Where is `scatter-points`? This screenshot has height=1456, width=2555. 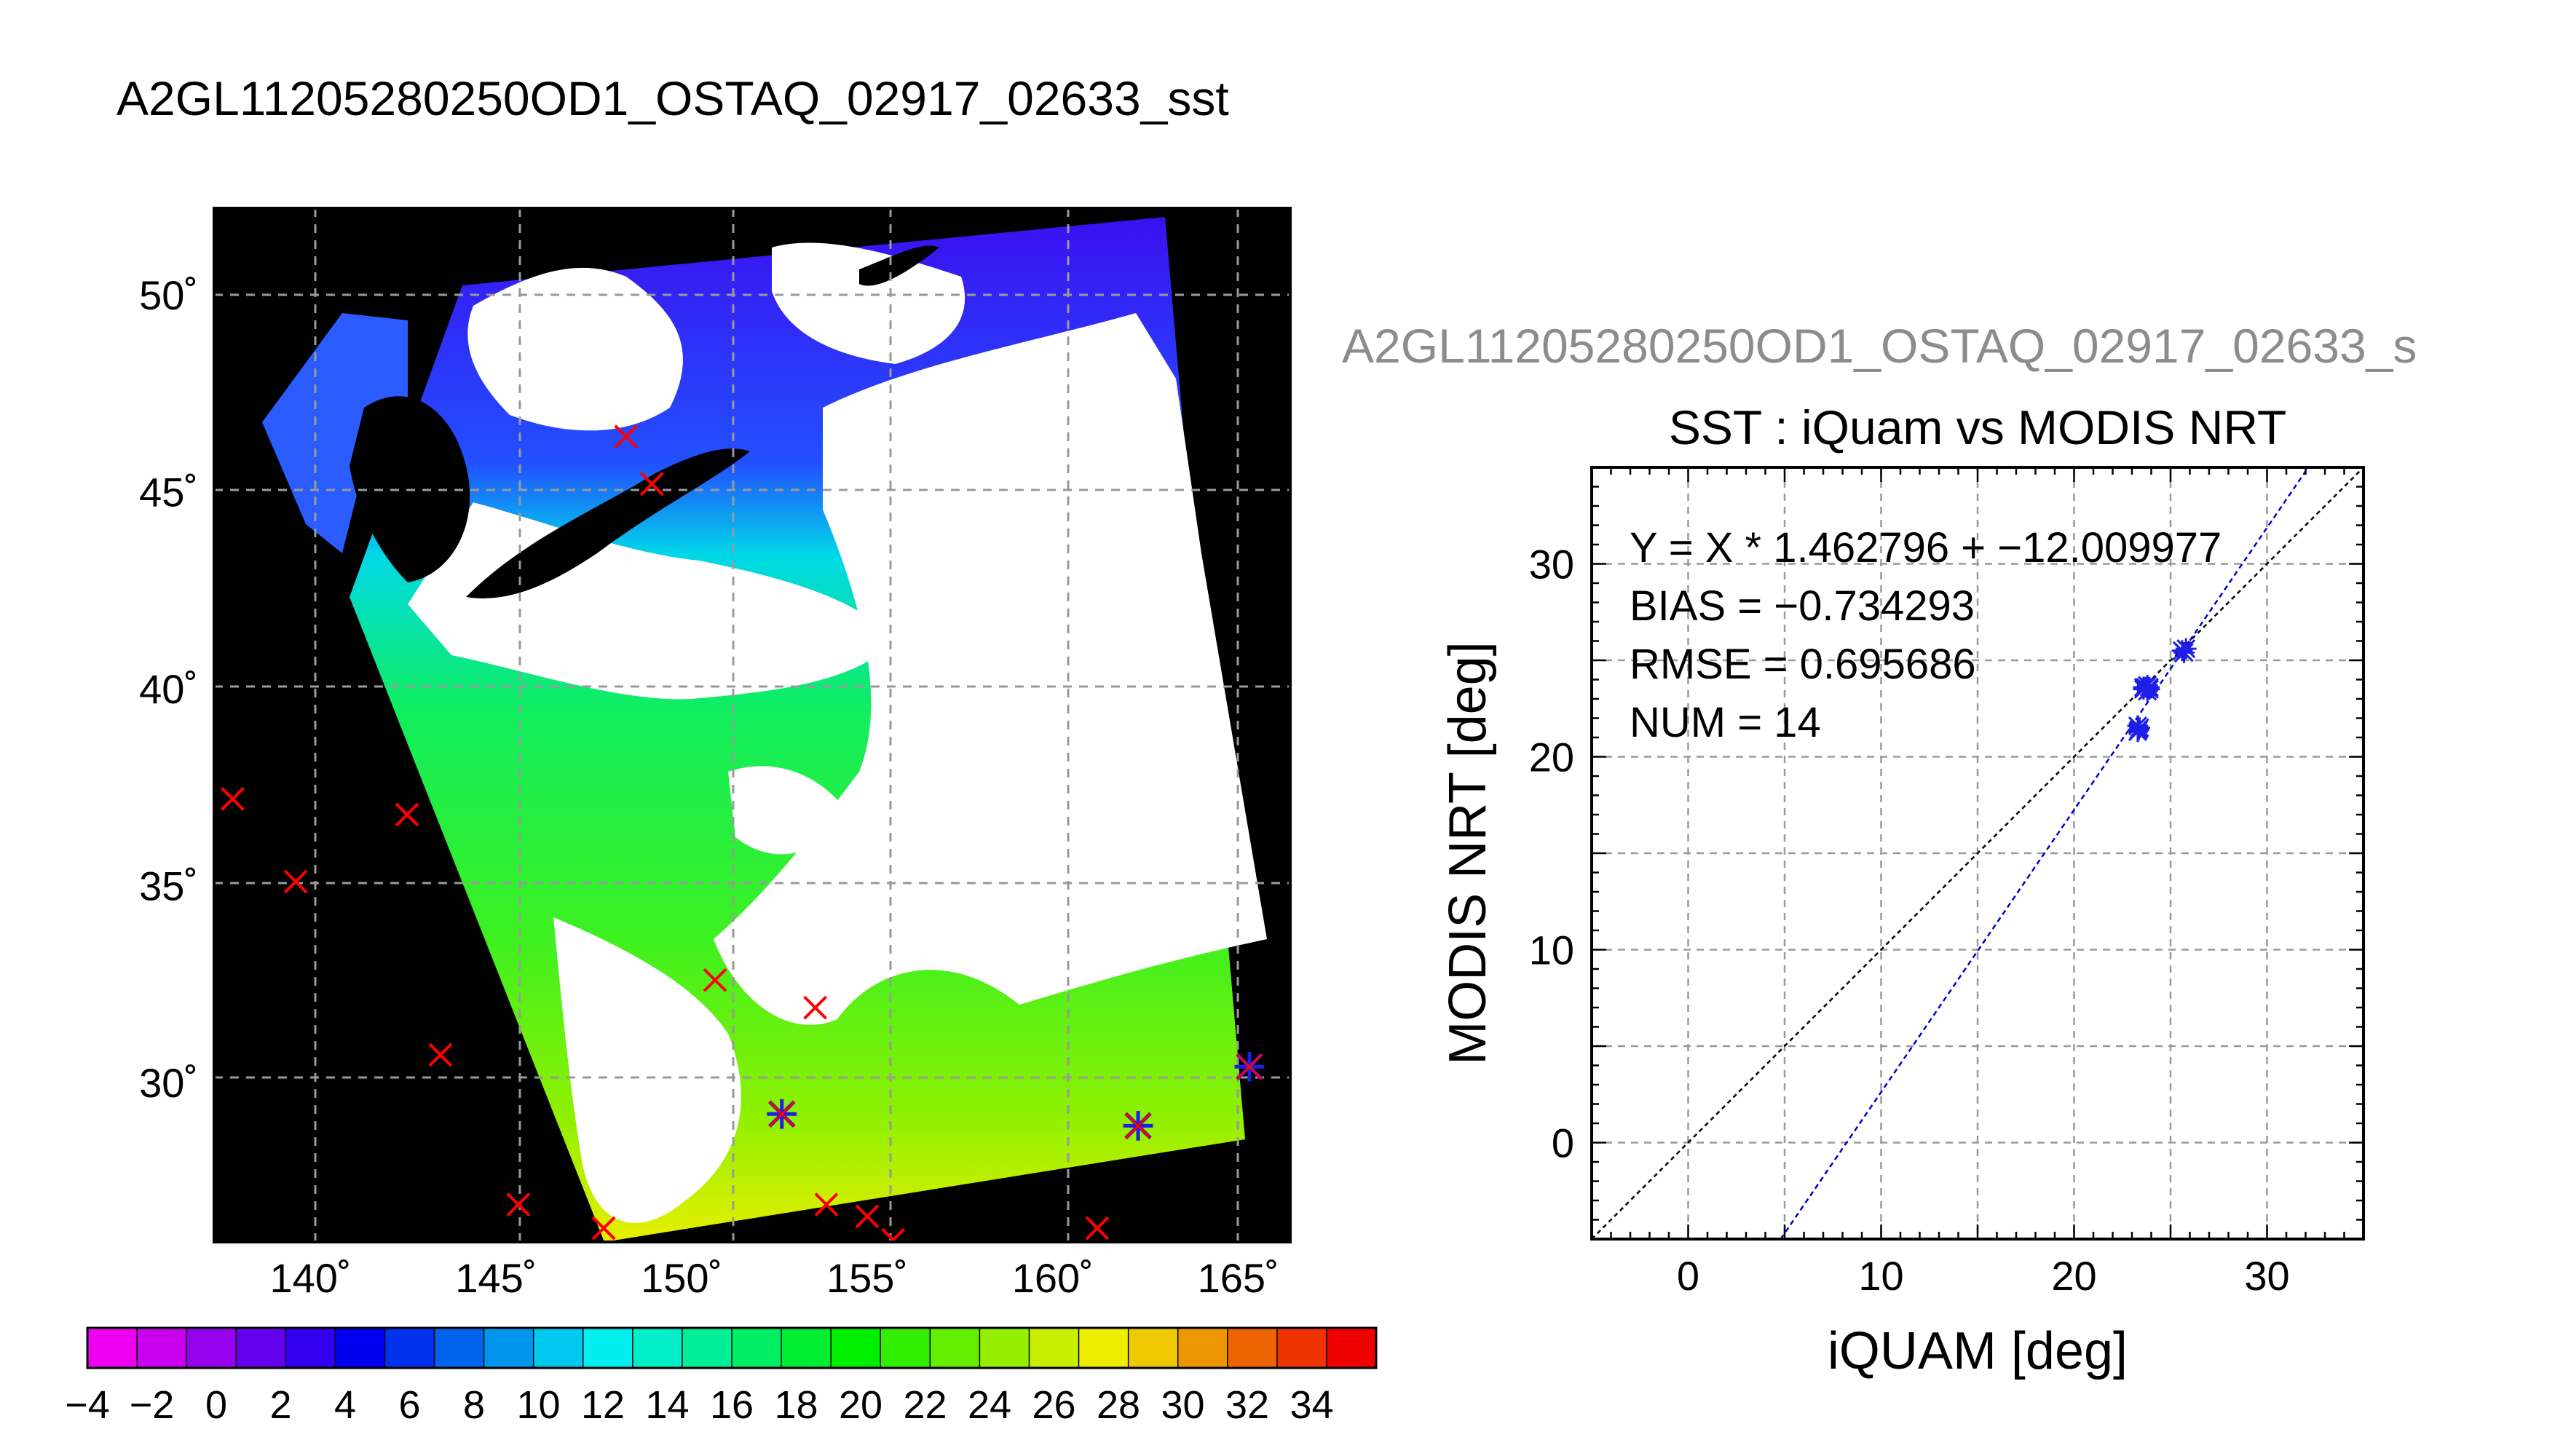
scatter-points is located at coordinates (2162, 690).